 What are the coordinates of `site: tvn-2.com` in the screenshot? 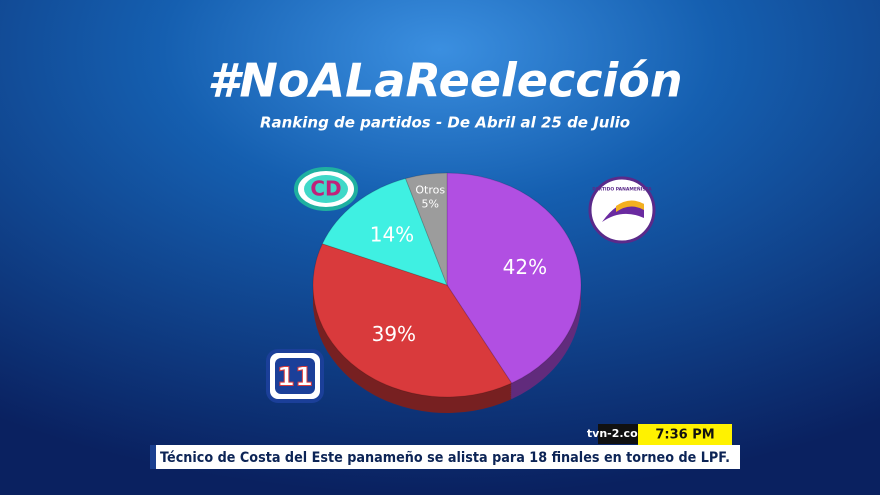 It's located at (618, 433).